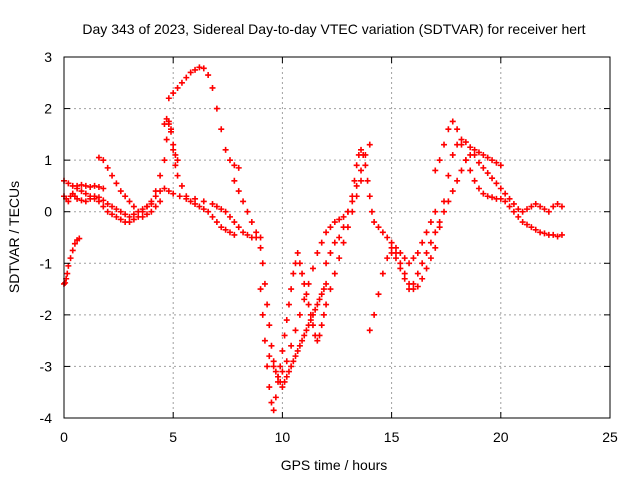  Describe the element at coordinates (610, 437) in the screenshot. I see `x-tick-label: 25` at that location.